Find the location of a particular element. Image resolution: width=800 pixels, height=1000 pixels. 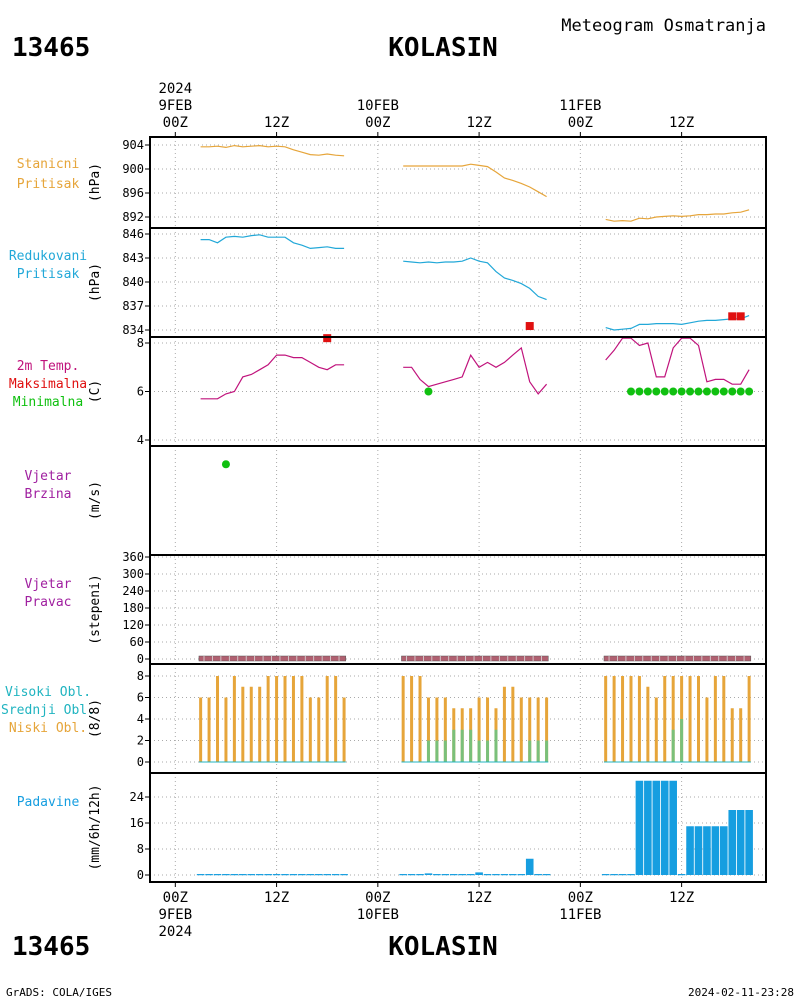

panel-unit-label: (mm/6h/12h) is located at coordinates (95, 827).